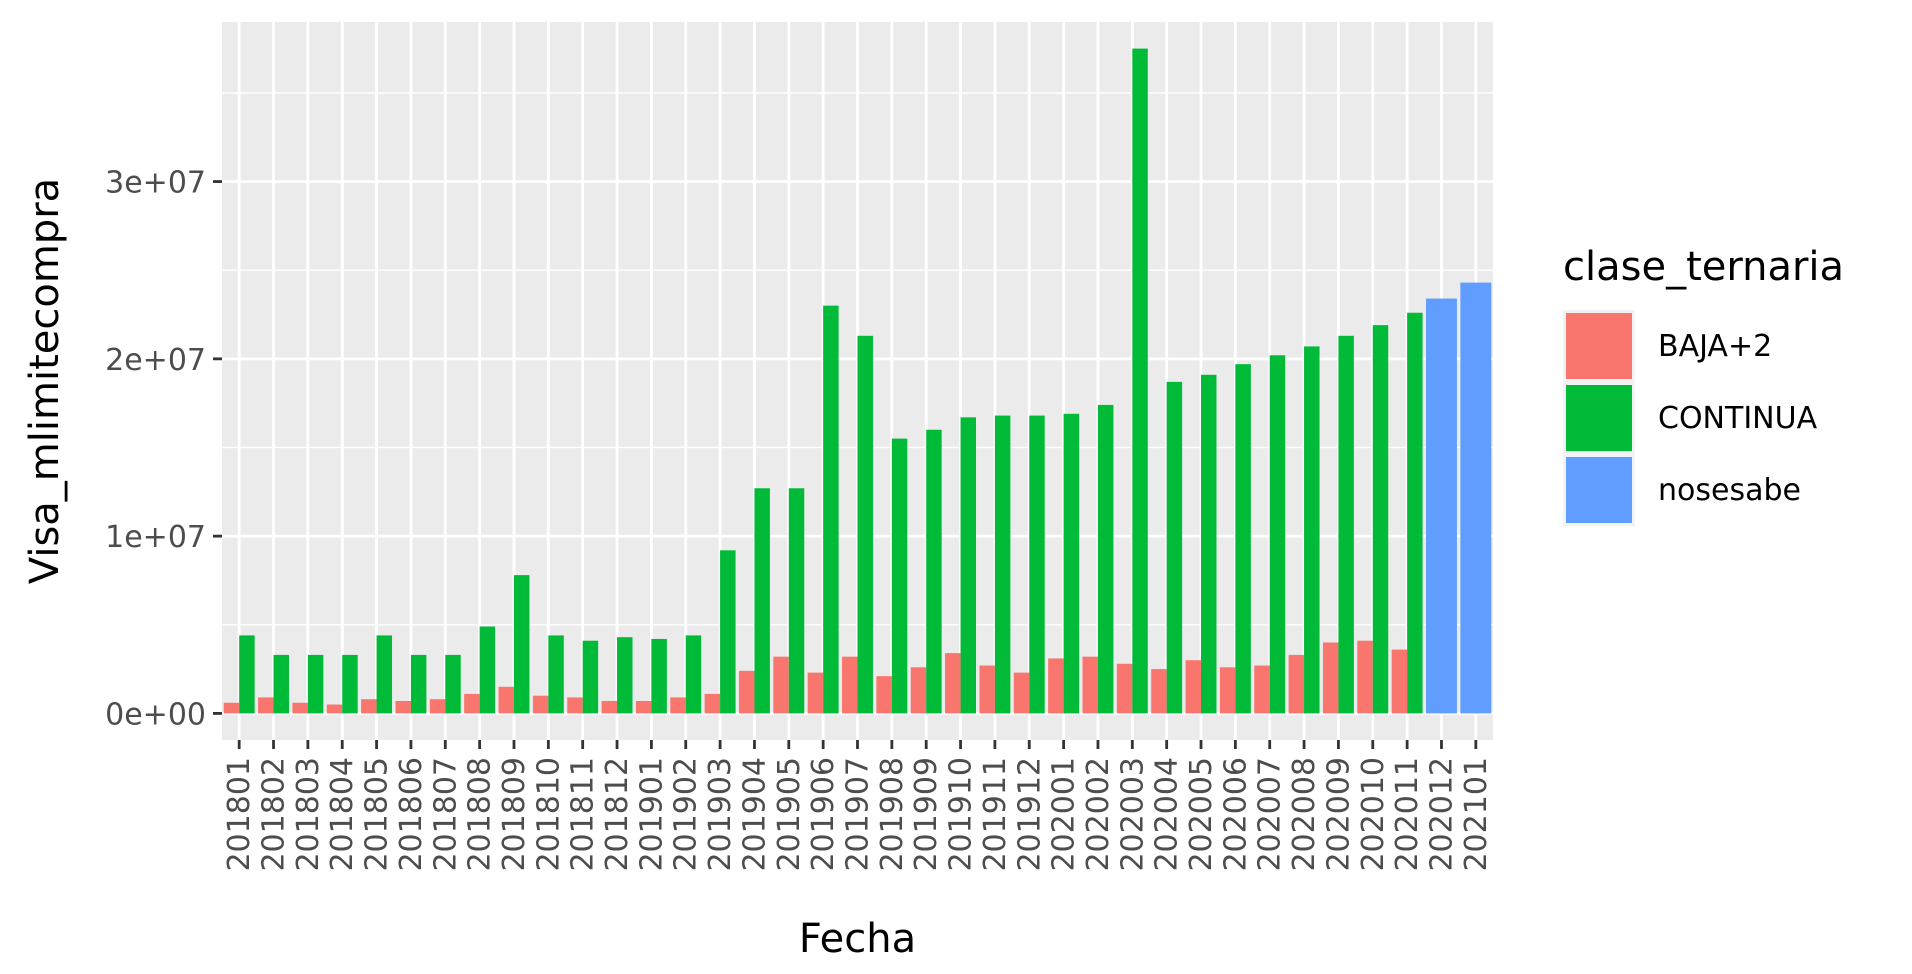 Image resolution: width=1912 pixels, height=974 pixels. I want to click on x-tick-label: 201903, so click(720, 814).